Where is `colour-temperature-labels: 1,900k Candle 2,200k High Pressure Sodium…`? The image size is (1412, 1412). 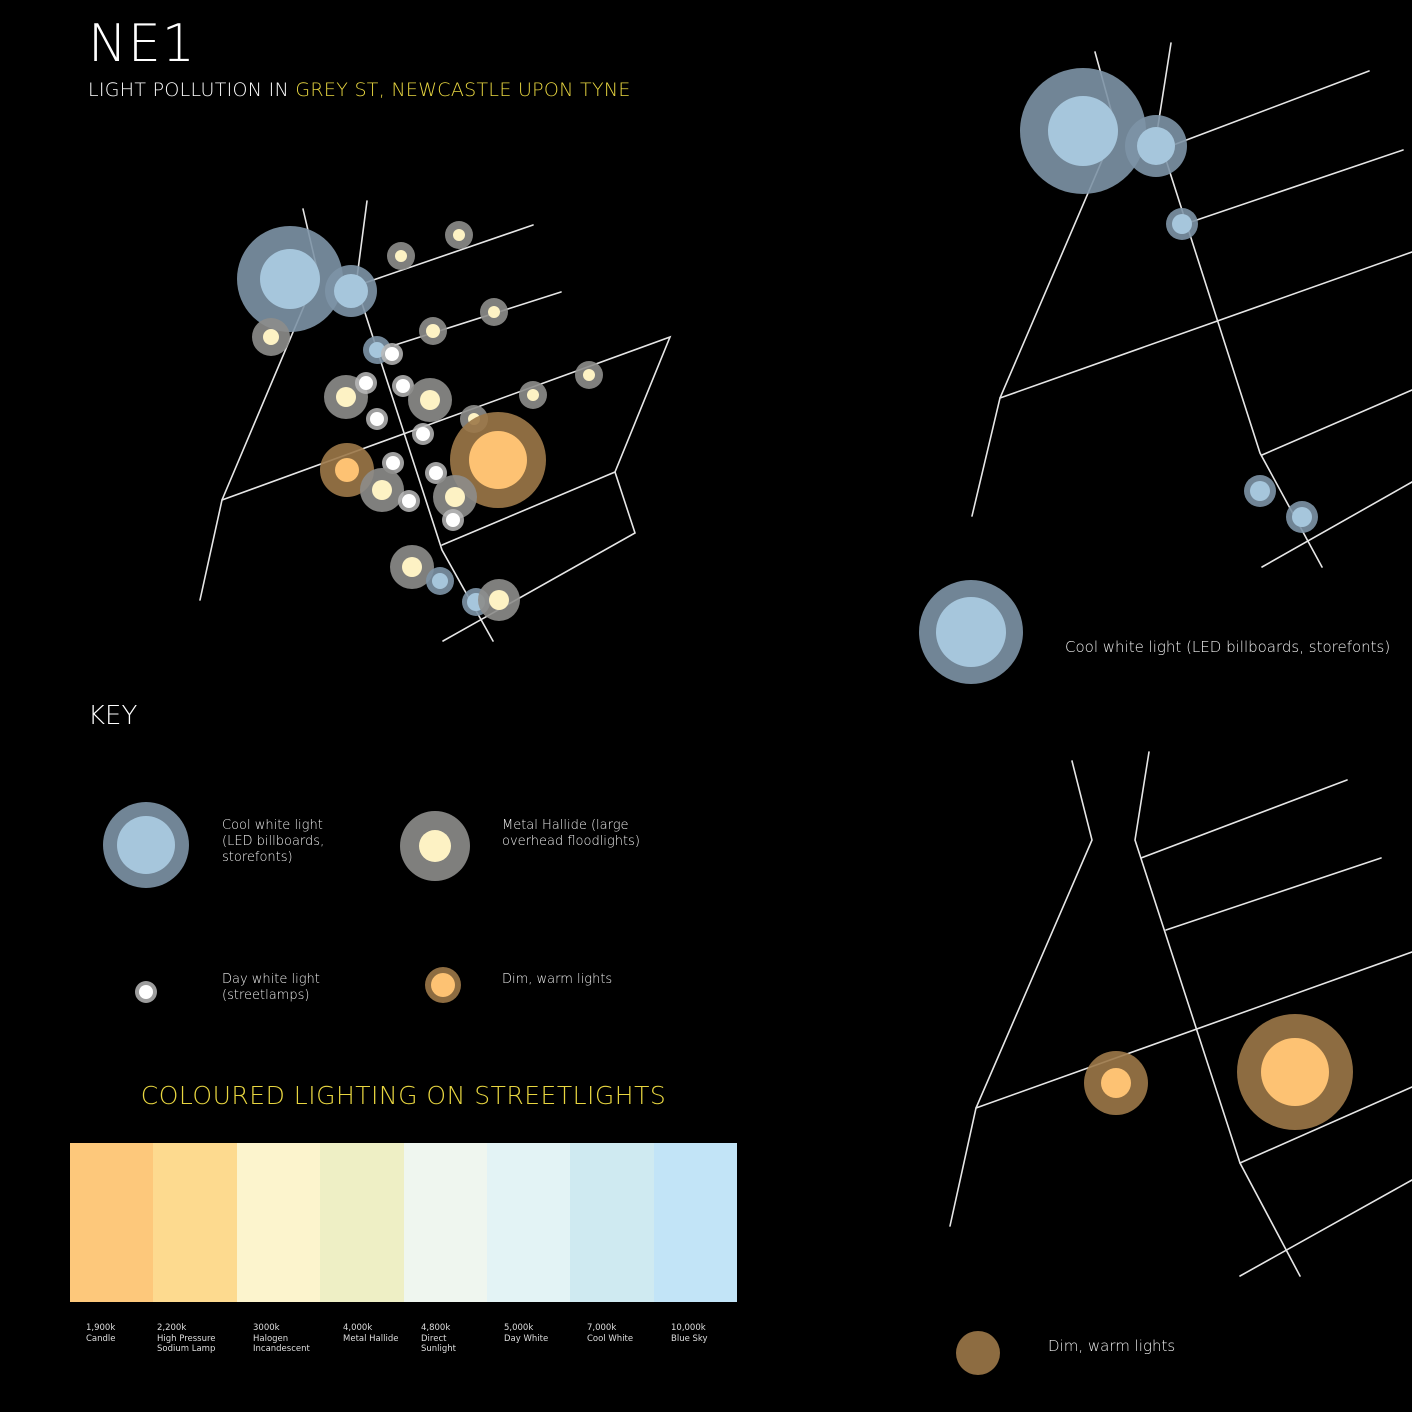
colour-temperature-labels: 1,900k Candle 2,200k High Pressure Sodium… is located at coordinates (403, 1343).